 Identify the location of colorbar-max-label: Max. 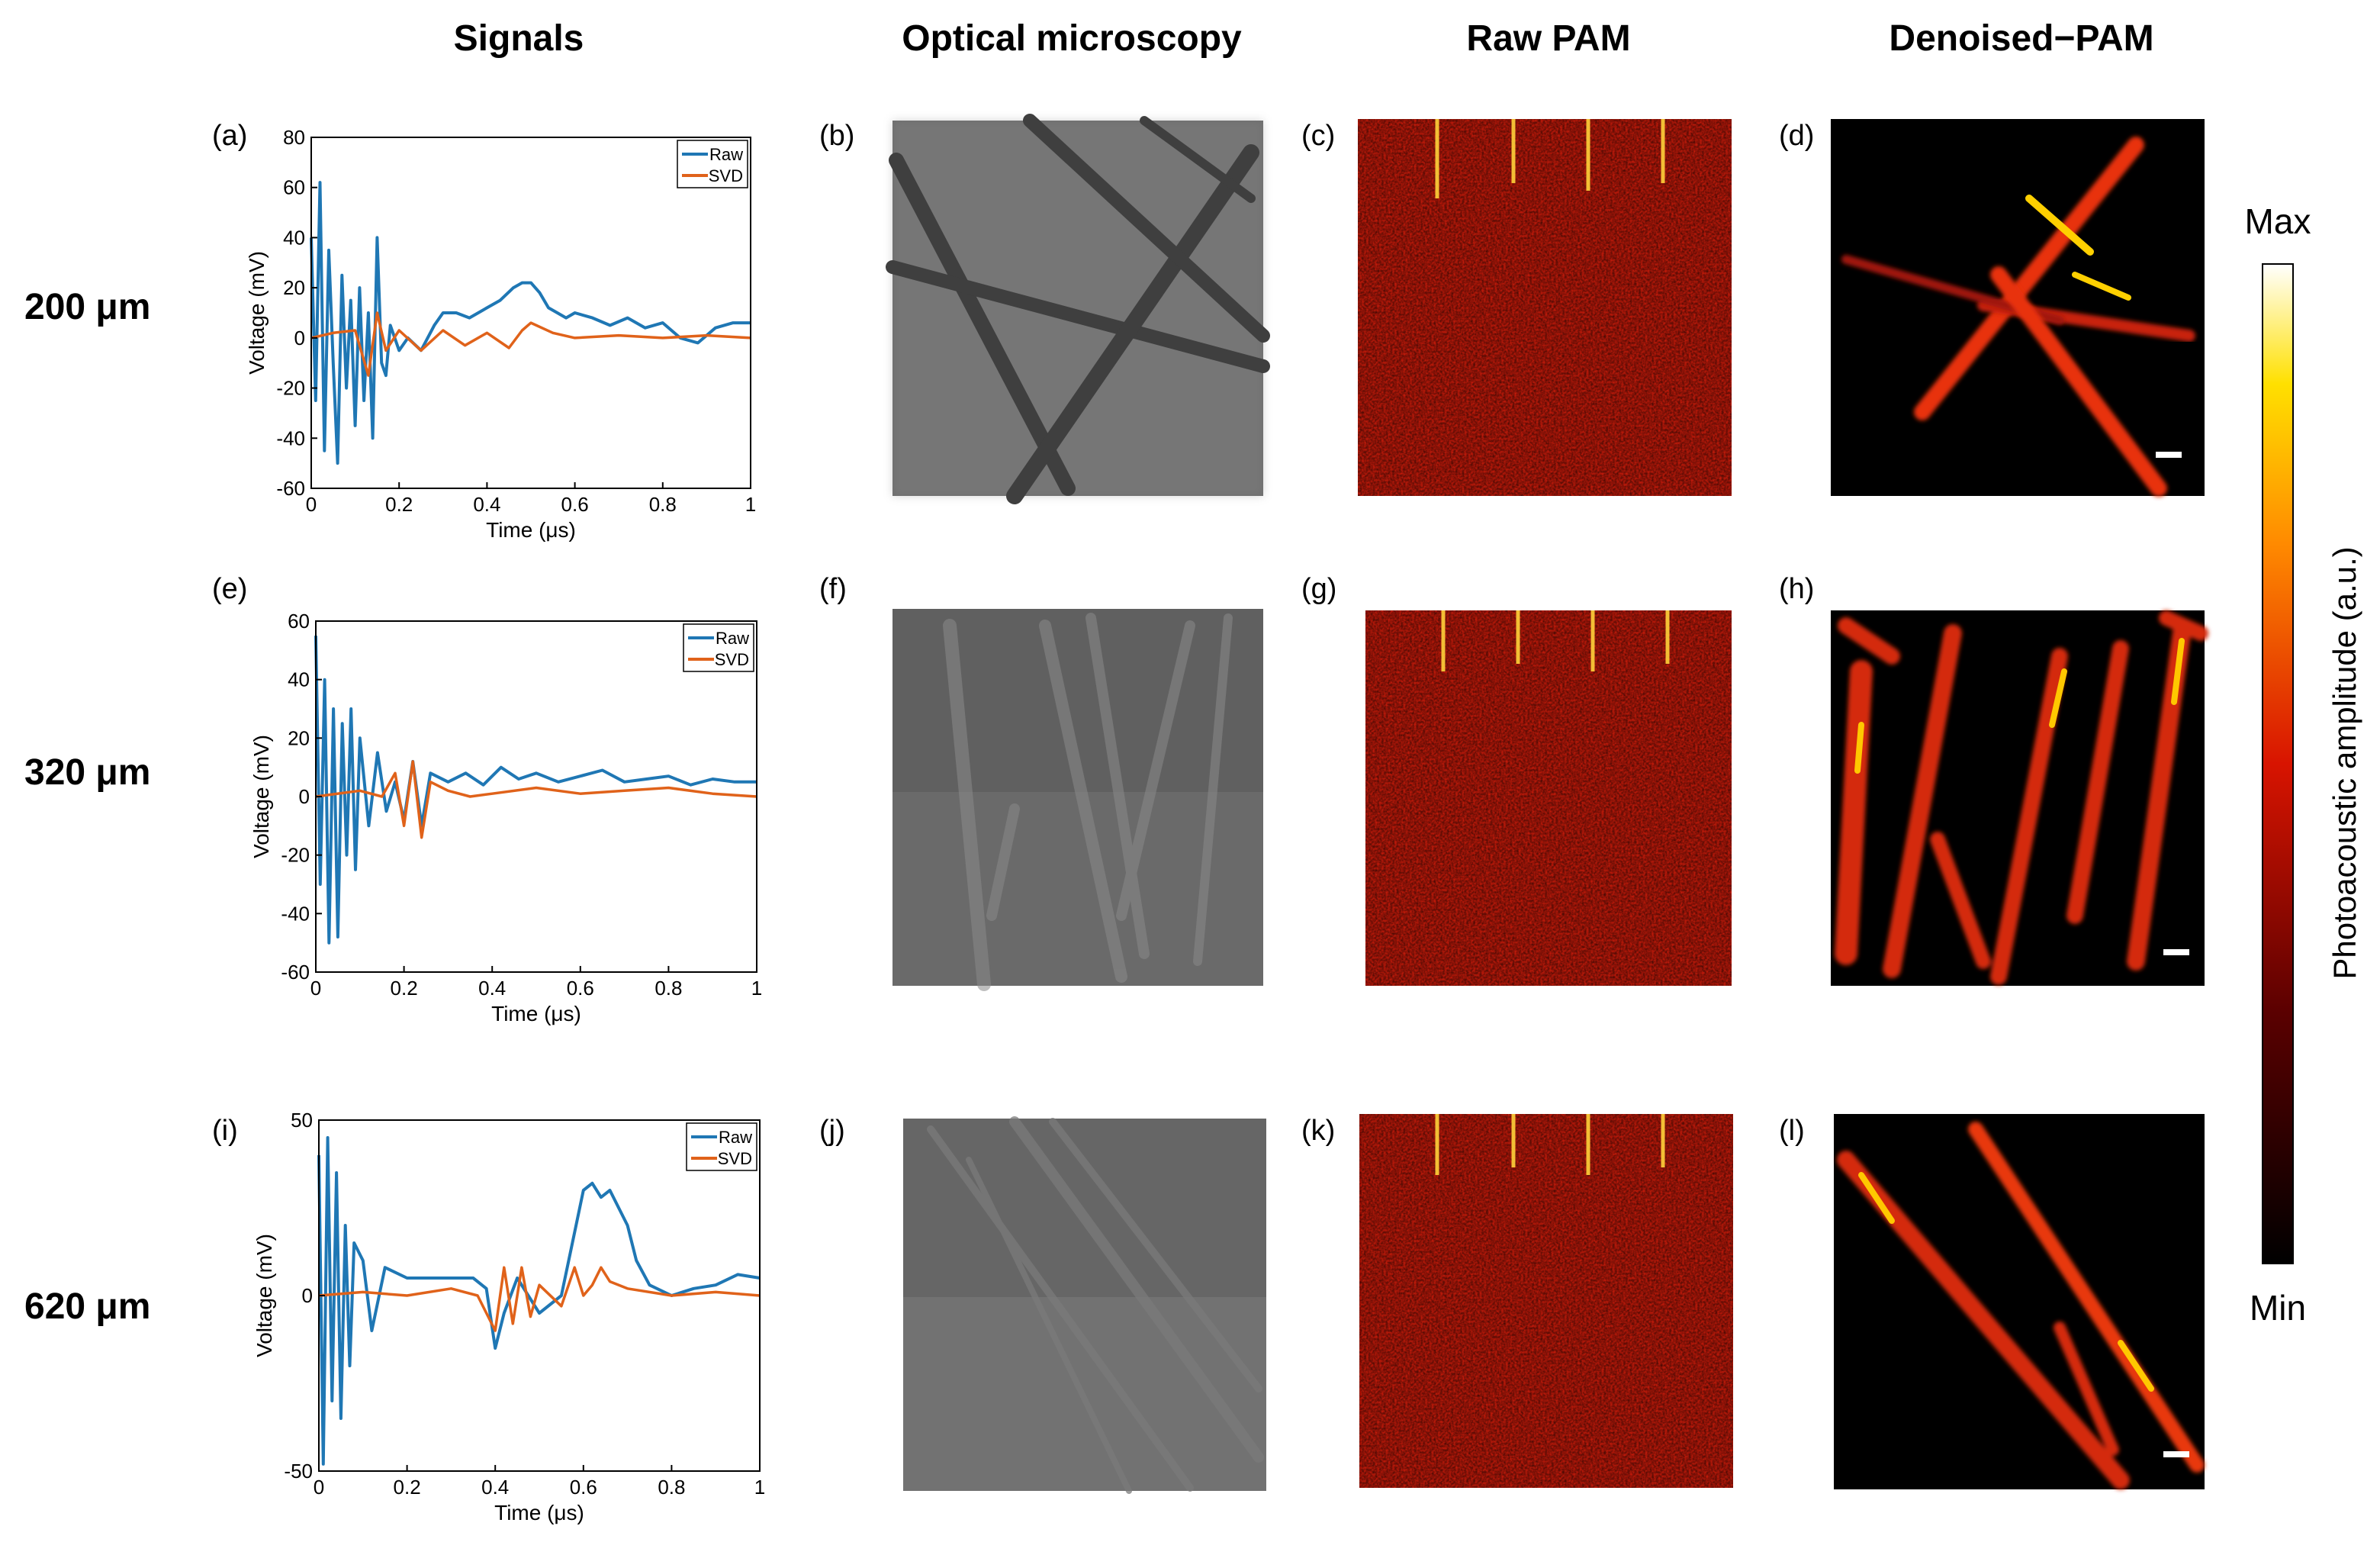
(2278, 221).